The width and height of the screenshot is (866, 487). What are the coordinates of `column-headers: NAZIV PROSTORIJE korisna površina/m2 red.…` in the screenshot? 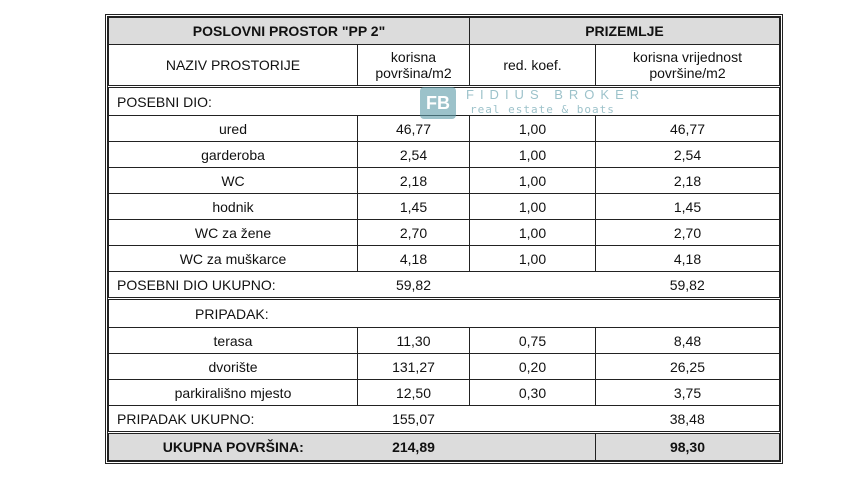 It's located at (444, 65).